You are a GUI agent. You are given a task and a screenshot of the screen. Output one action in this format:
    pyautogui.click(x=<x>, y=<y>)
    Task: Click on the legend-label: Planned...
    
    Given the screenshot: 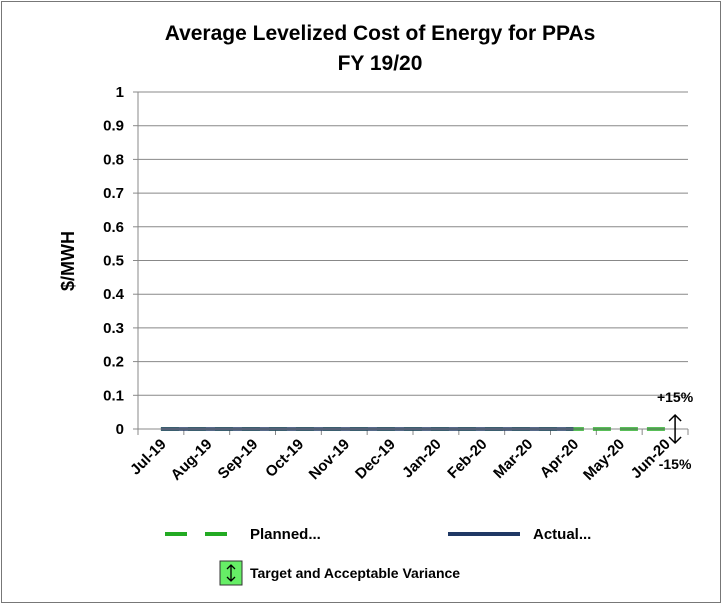 What is the action you would take?
    pyautogui.click(x=285, y=534)
    